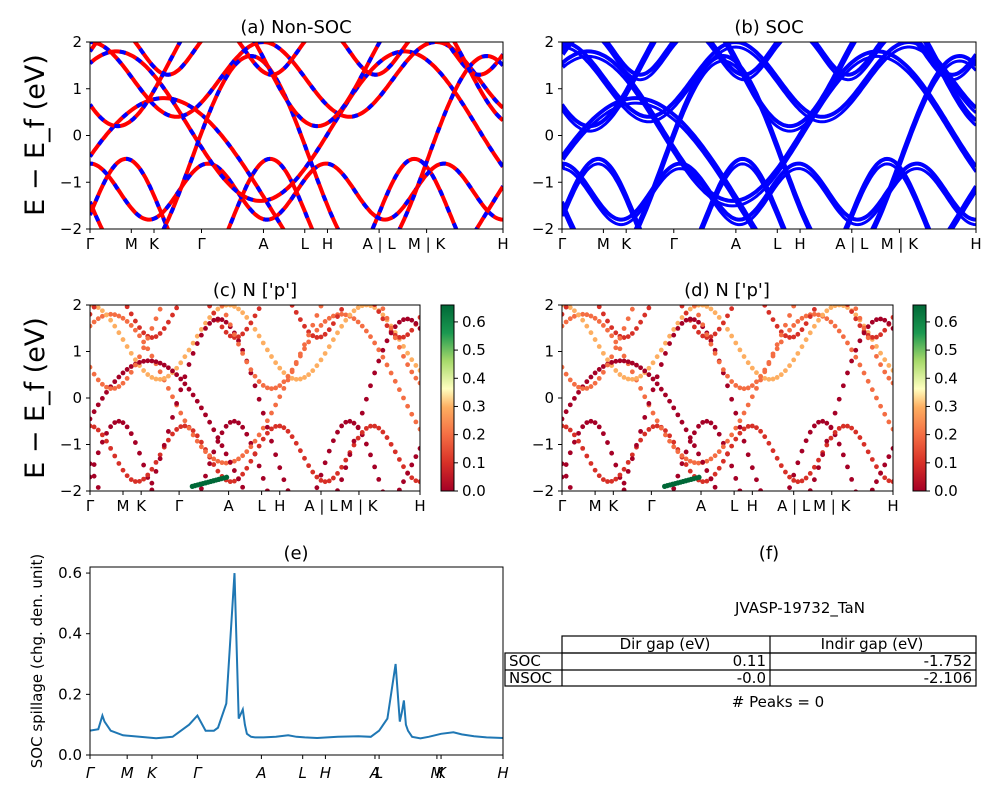 This screenshot has height=800, width=1000. I want to click on panel-c-title: (c) N ['p'], so click(255, 290).